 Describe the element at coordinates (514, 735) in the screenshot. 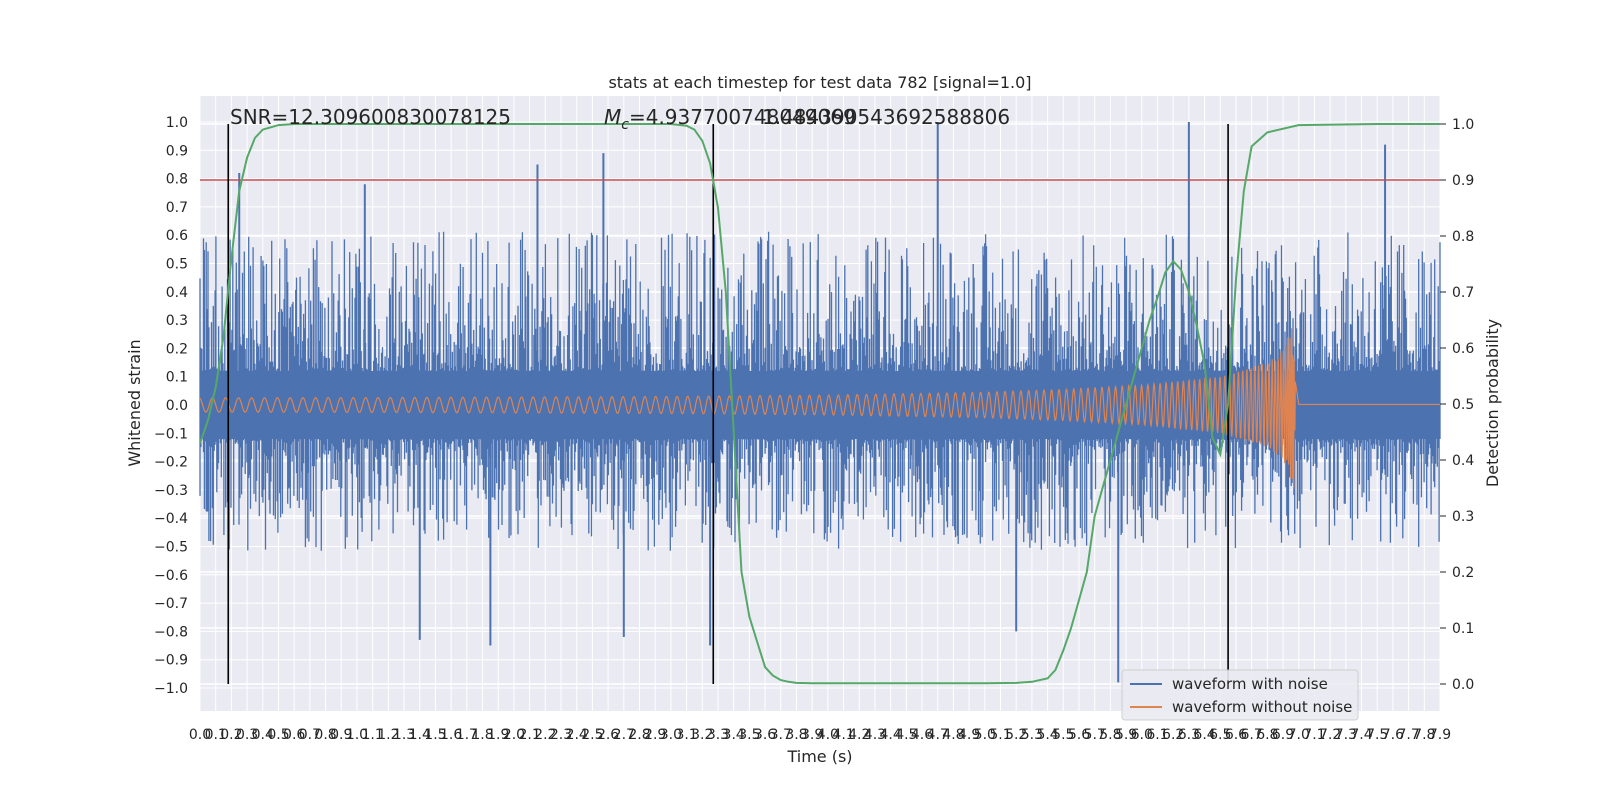

I see `x-tick-label: 2.0` at that location.